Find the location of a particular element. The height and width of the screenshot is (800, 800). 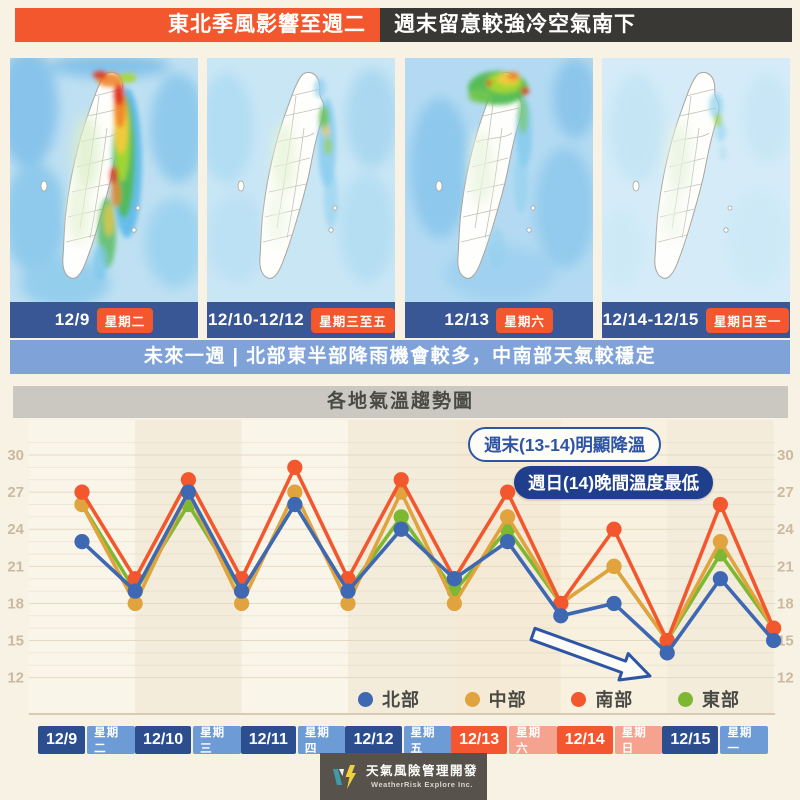

day-chip-12/13: 12/13 星期六 is located at coordinates (504, 740).